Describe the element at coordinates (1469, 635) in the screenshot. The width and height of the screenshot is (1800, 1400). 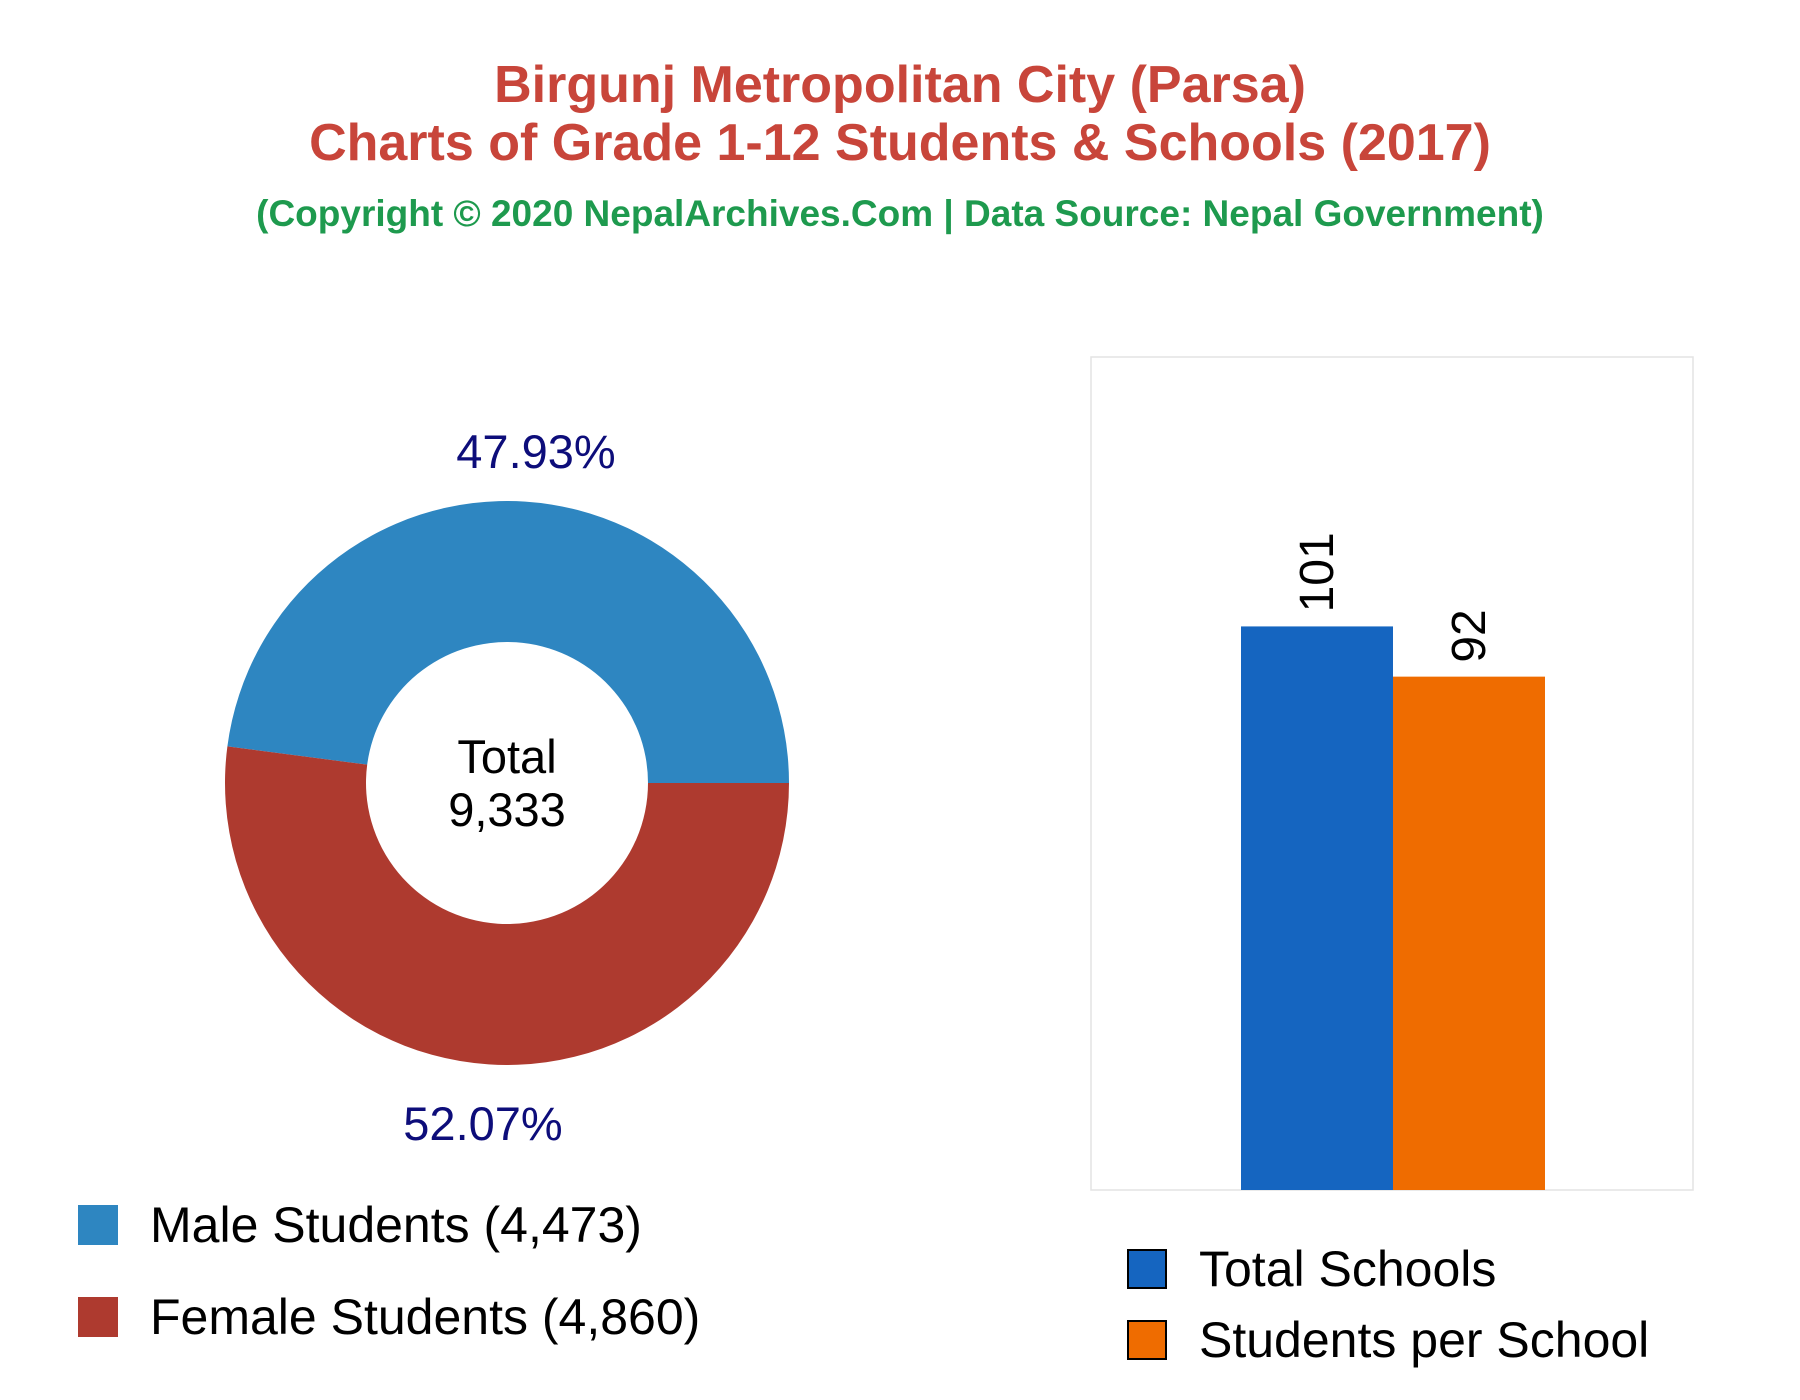
I see `bar-value-label-students-per-school: 92` at that location.